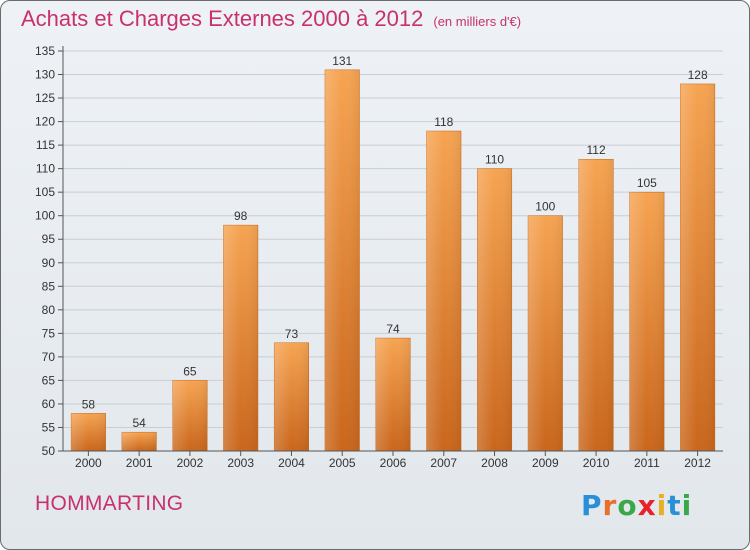 The image size is (750, 550). I want to click on value-label: 54, so click(139, 423).